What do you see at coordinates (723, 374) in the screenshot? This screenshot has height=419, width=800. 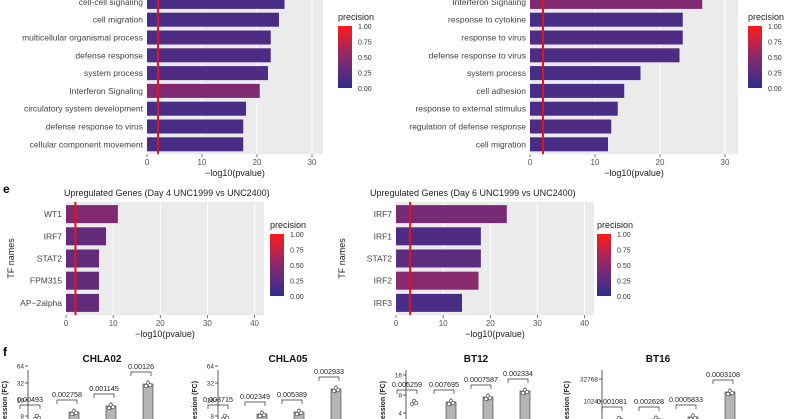 I see `p-value-label: 0.0003108` at bounding box center [723, 374].